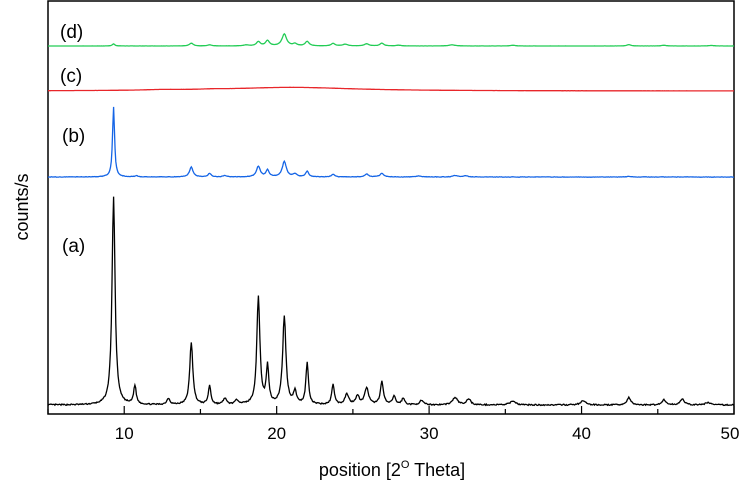 The width and height of the screenshot is (749, 486). I want to click on series-line-d, so click(391, 39).